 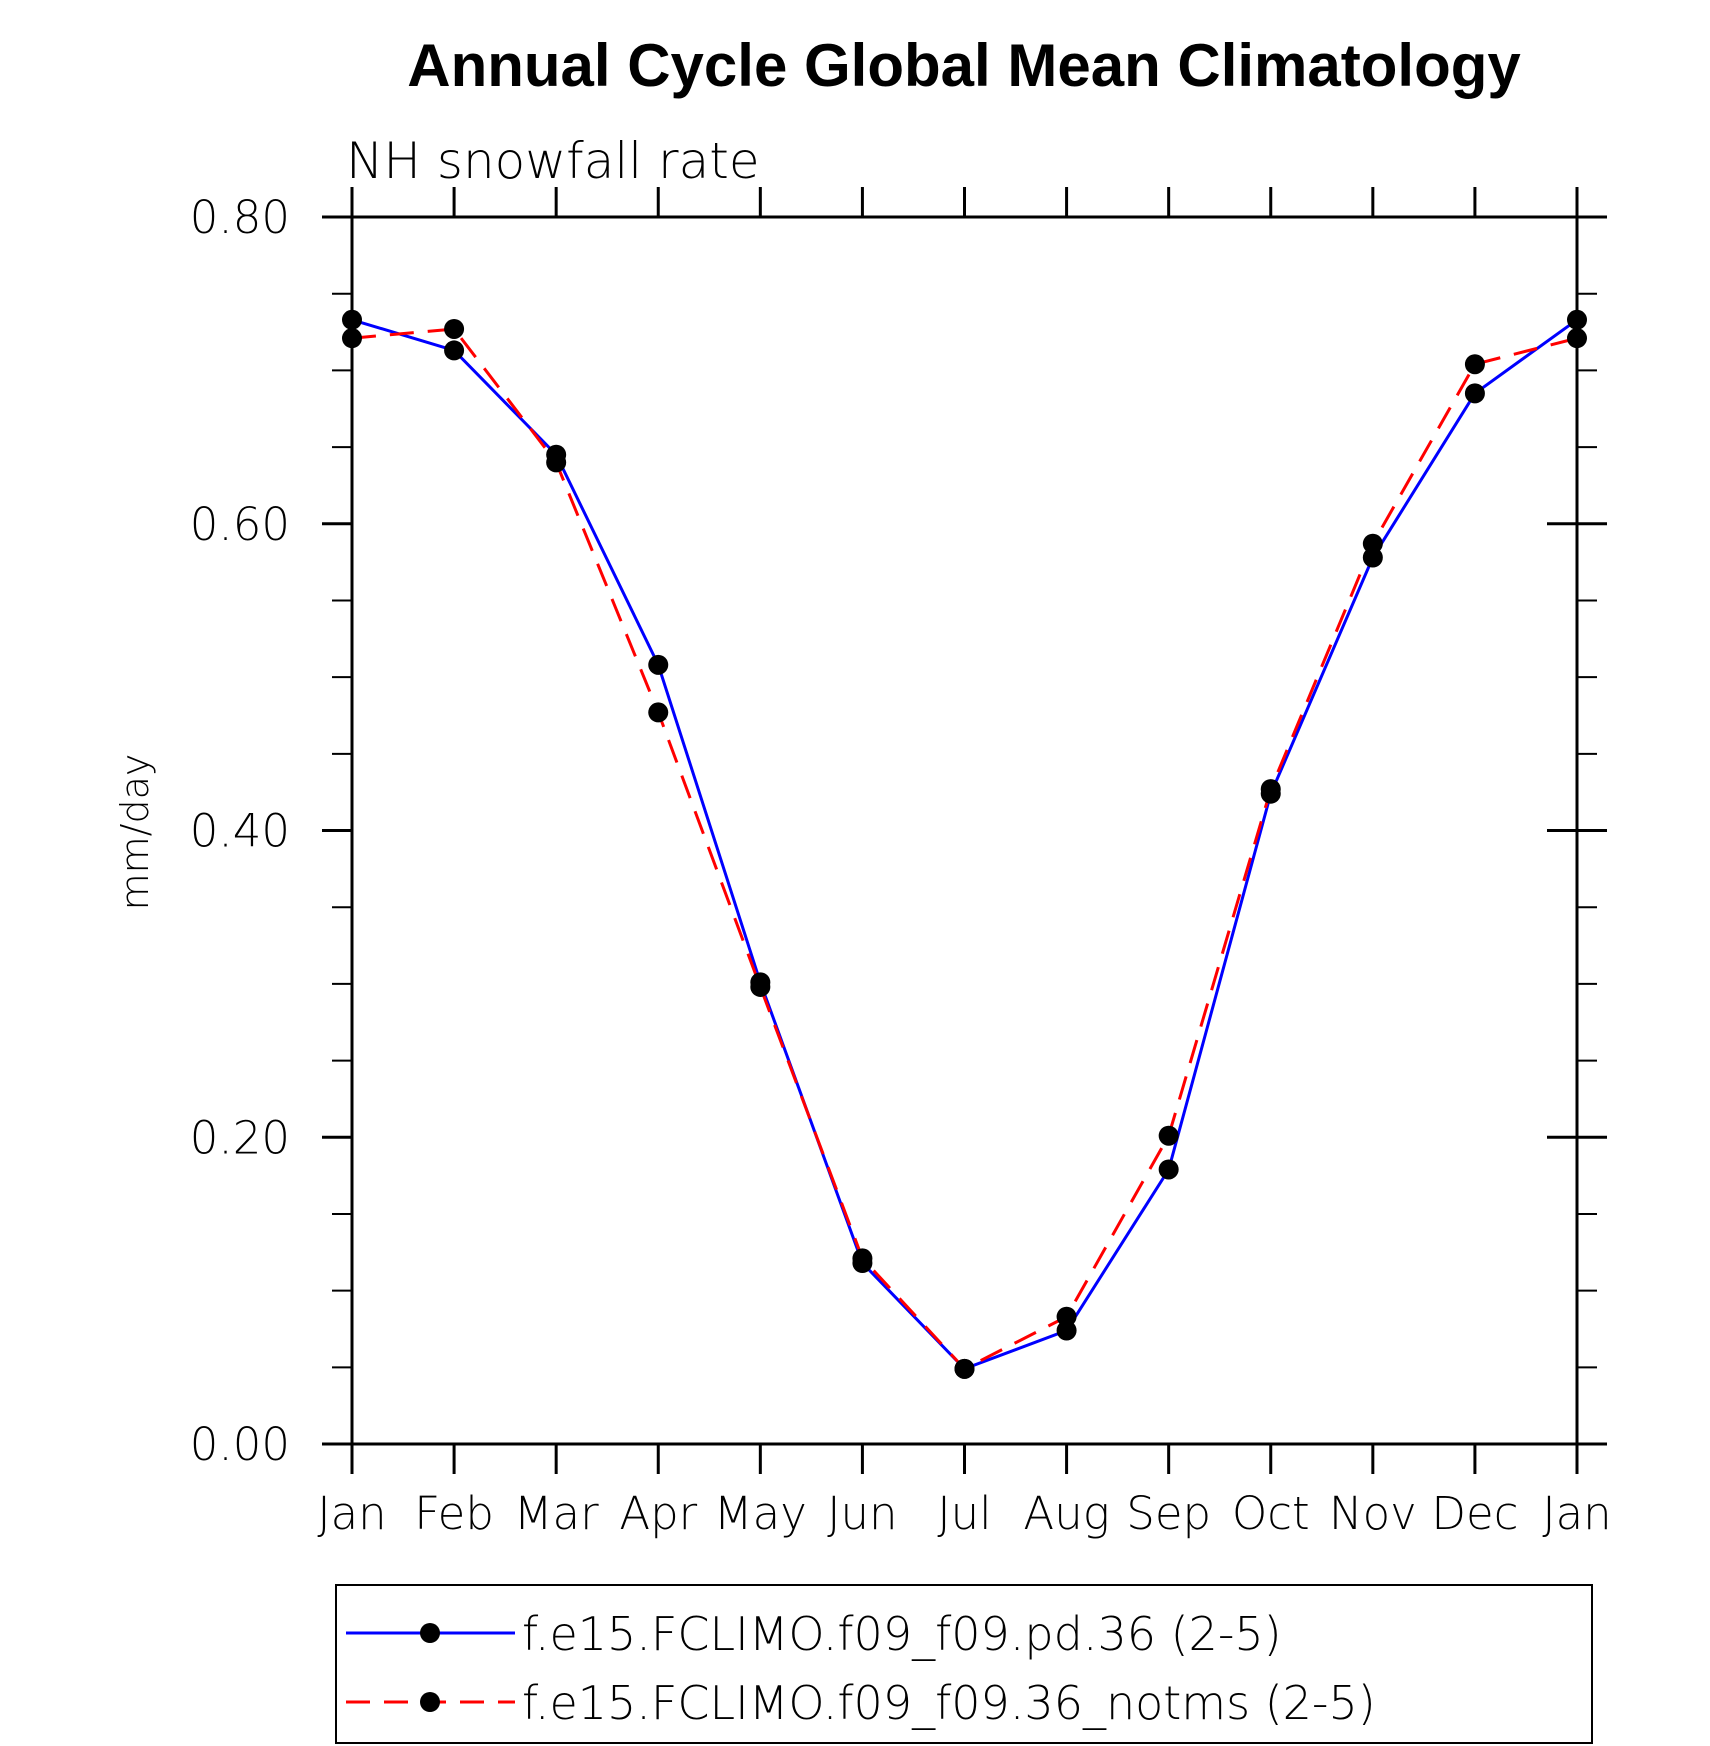 I want to click on x-tick-label: Sep, so click(x=1168, y=1513).